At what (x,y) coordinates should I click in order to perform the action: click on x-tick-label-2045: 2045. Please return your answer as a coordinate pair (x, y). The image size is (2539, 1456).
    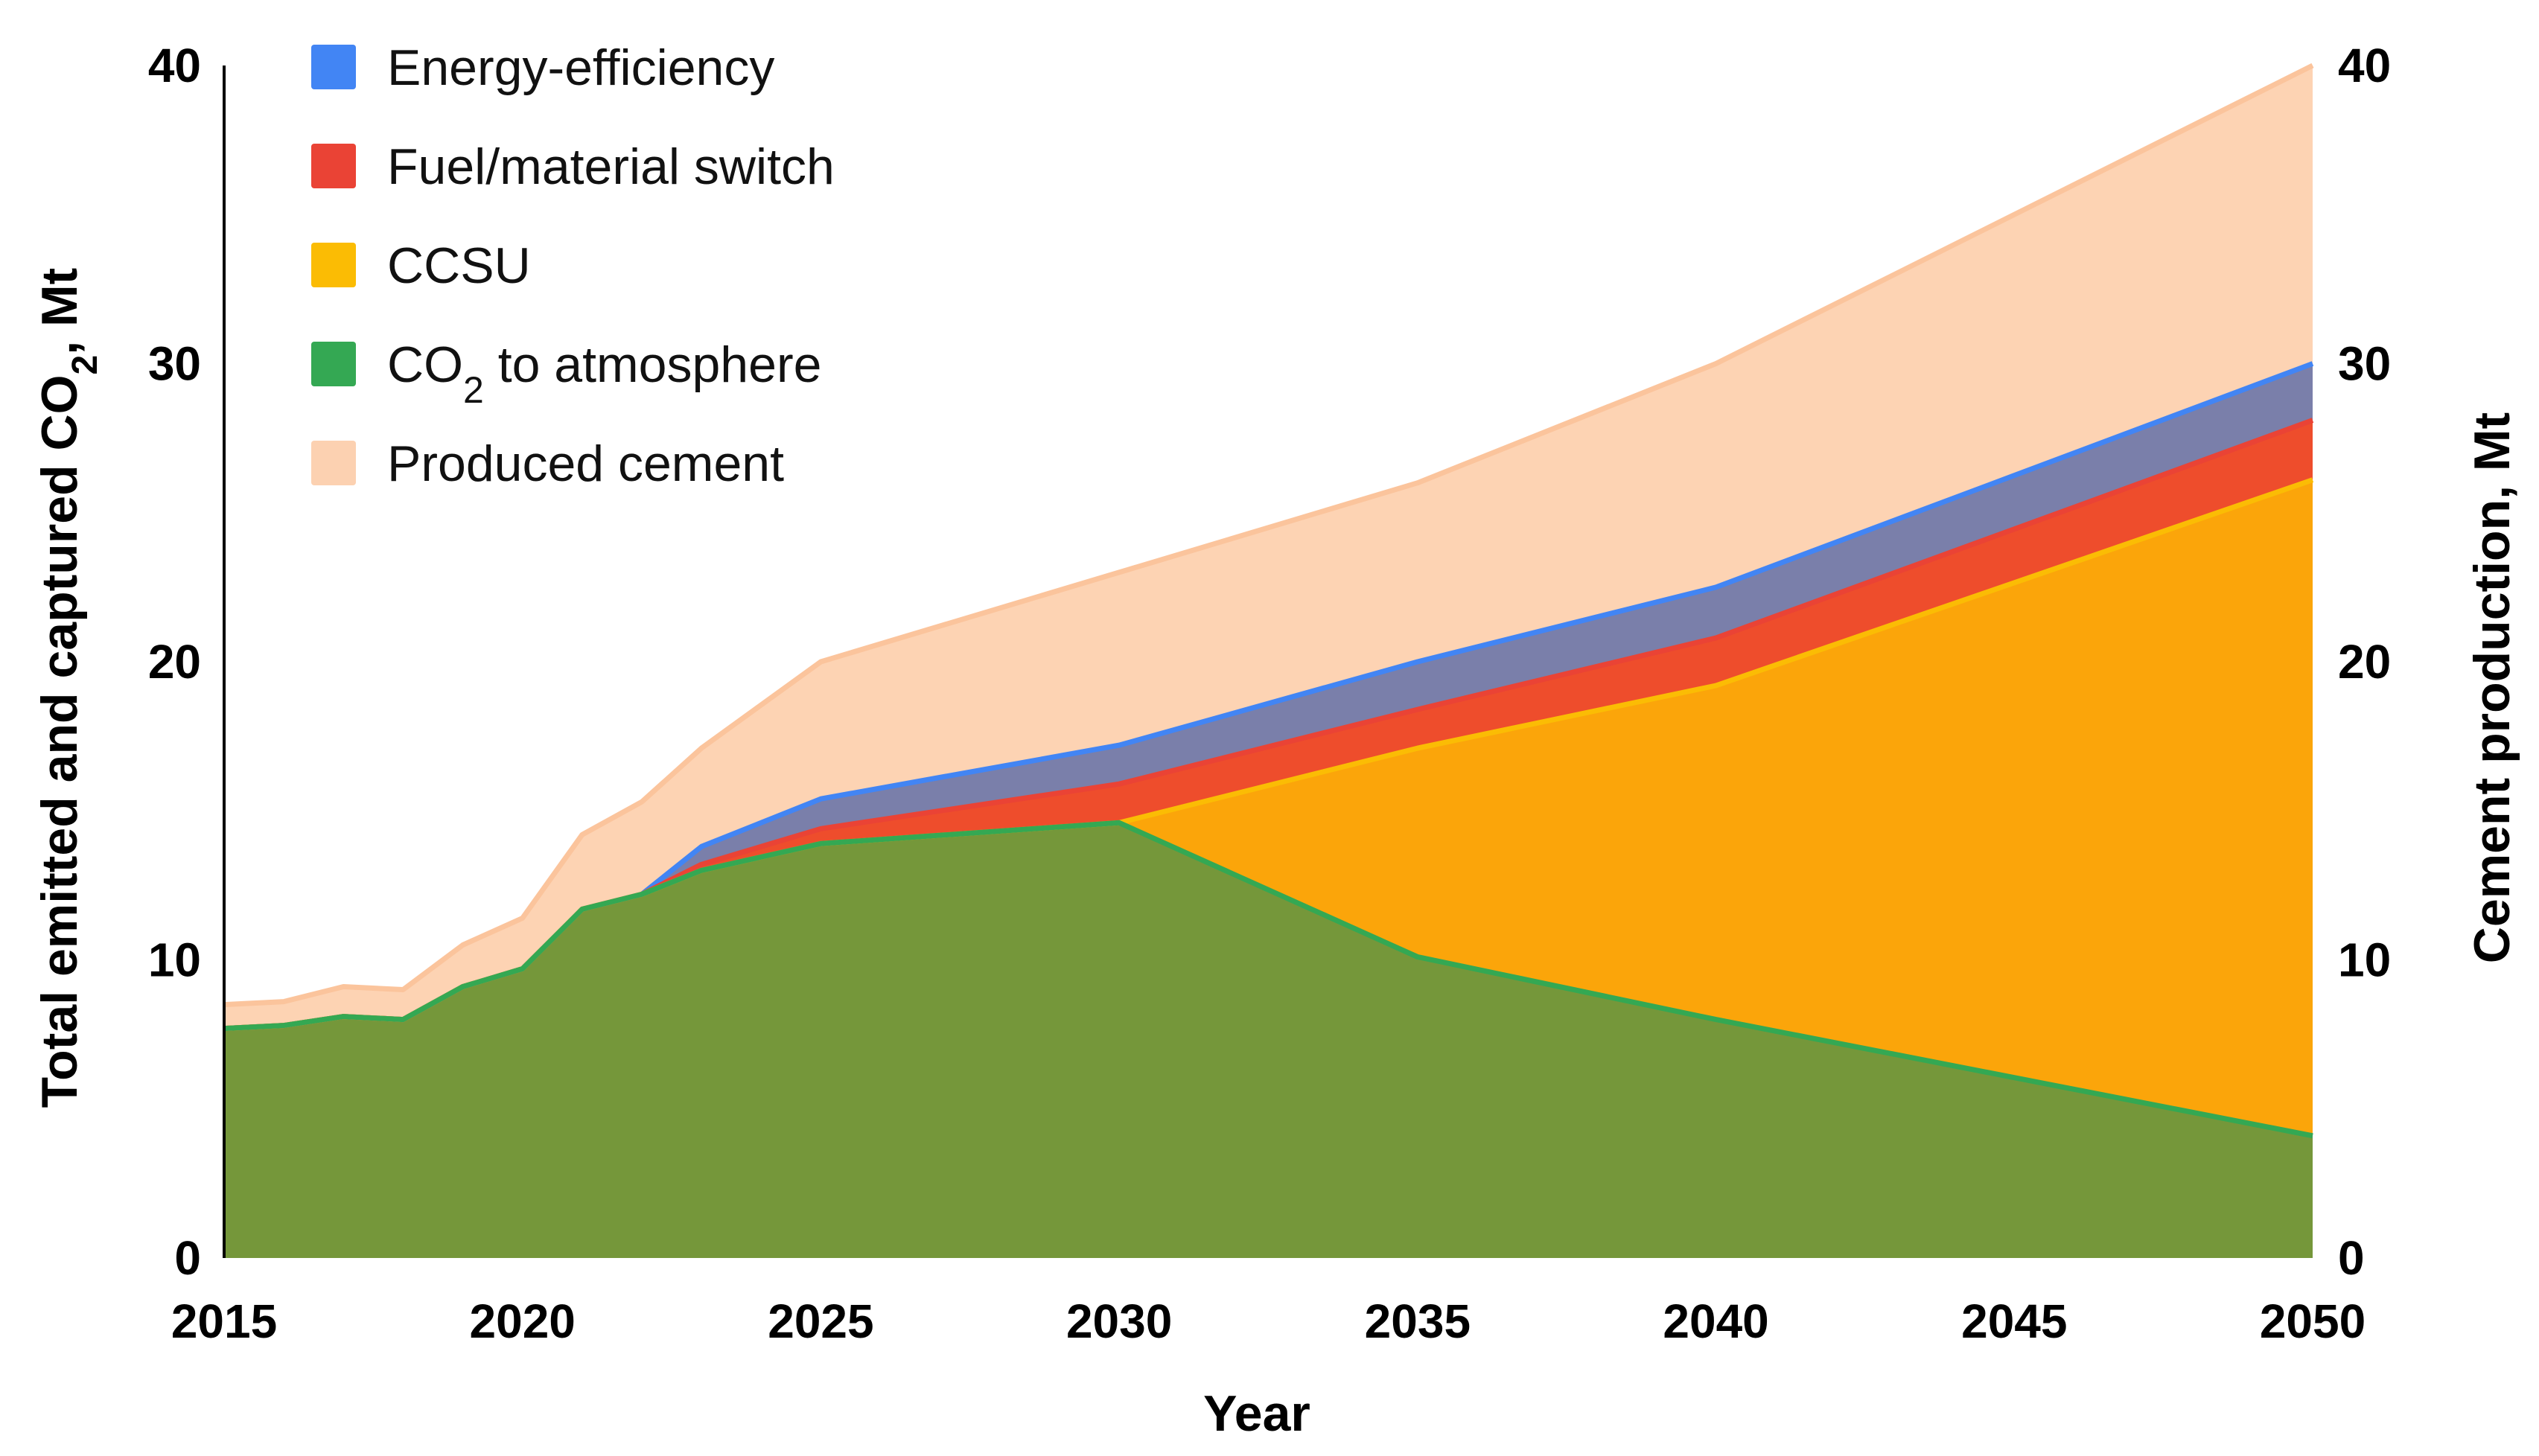
    Looking at the image, I should click on (2014, 1321).